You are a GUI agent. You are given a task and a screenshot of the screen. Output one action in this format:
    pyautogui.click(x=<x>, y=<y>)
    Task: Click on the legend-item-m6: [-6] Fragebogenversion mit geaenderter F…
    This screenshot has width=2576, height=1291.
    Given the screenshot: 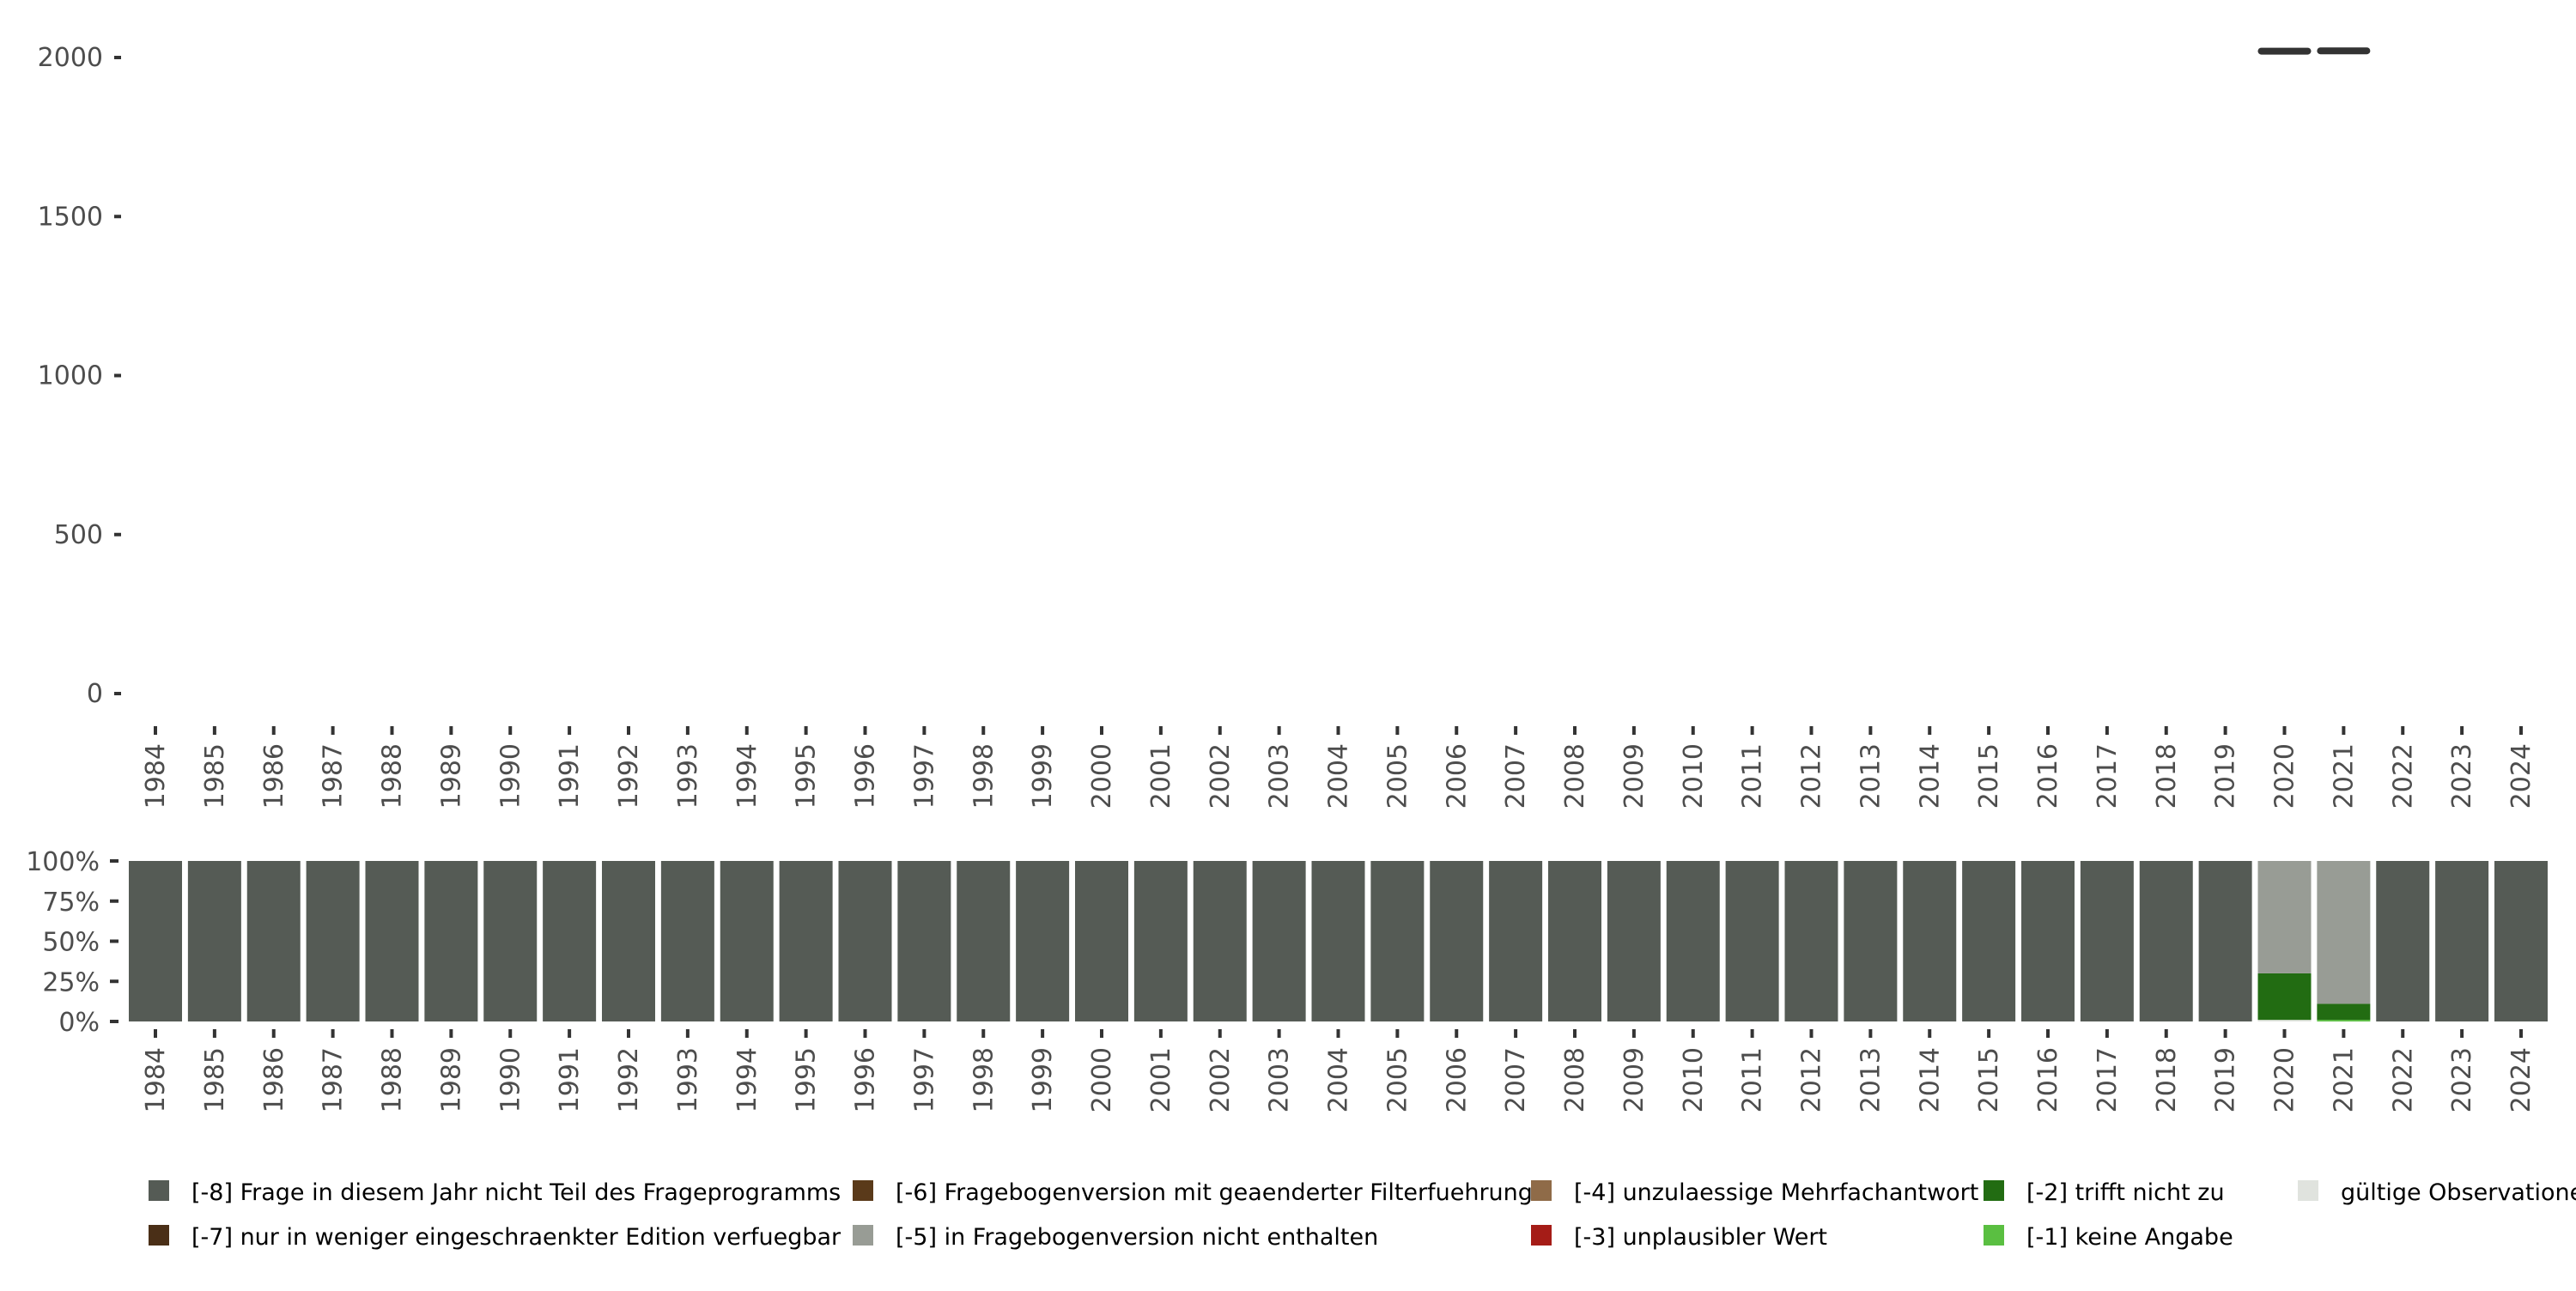 What is the action you would take?
    pyautogui.click(x=1193, y=1192)
    